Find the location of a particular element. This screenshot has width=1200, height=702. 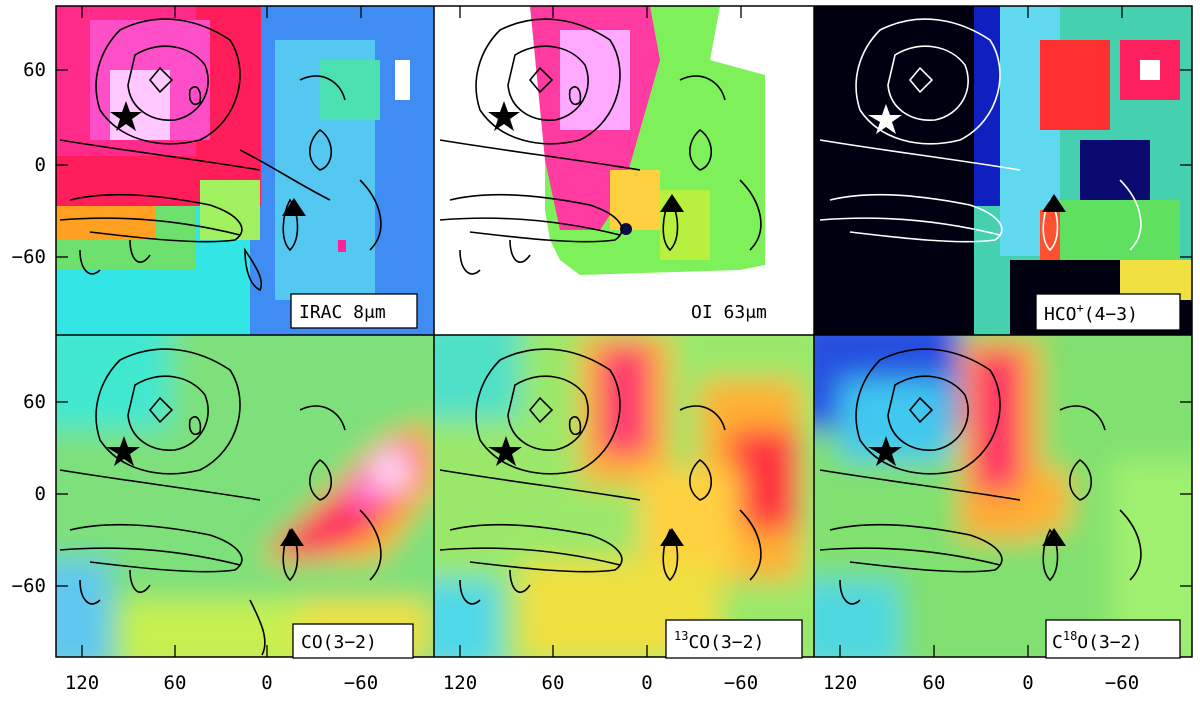

panel-label-superscript: 13 is located at coordinates (681, 636).